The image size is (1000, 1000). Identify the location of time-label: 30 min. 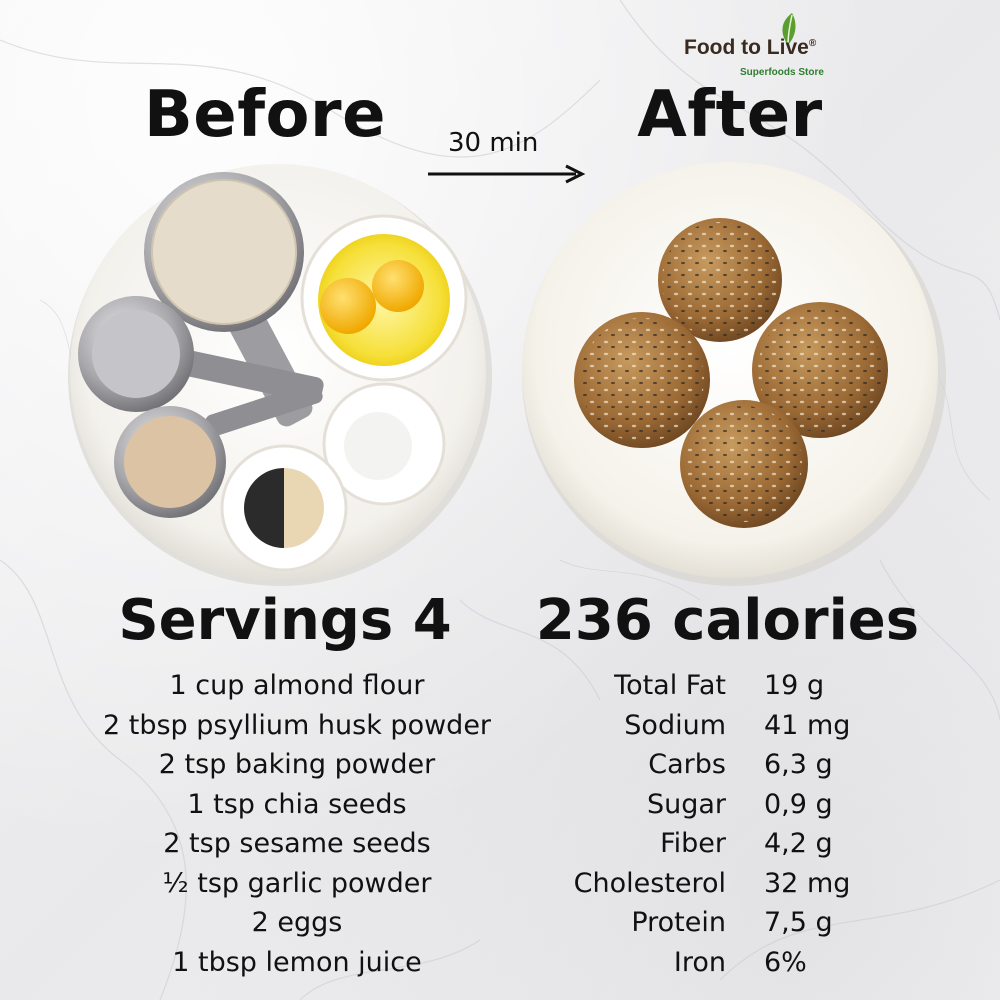
(493, 143).